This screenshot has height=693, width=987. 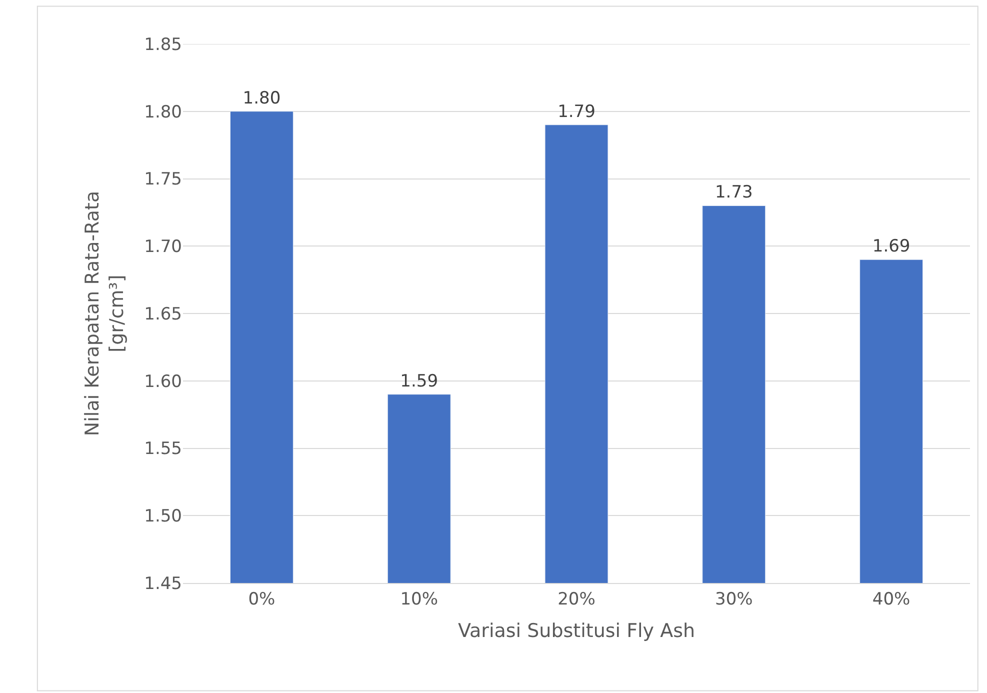 I want to click on y-axis-title: Nilai Kerapatan Rata-Rata [gr/cm³], so click(x=104, y=313).